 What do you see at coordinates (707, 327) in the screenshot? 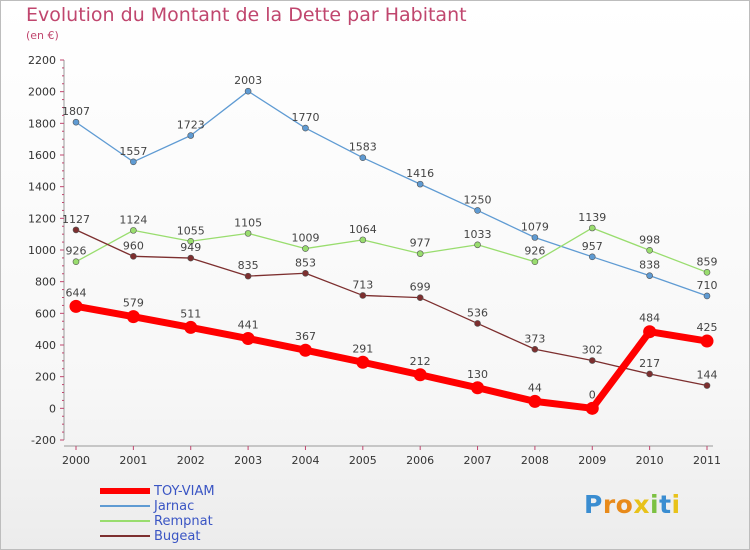
I see `data-label: 425` at bounding box center [707, 327].